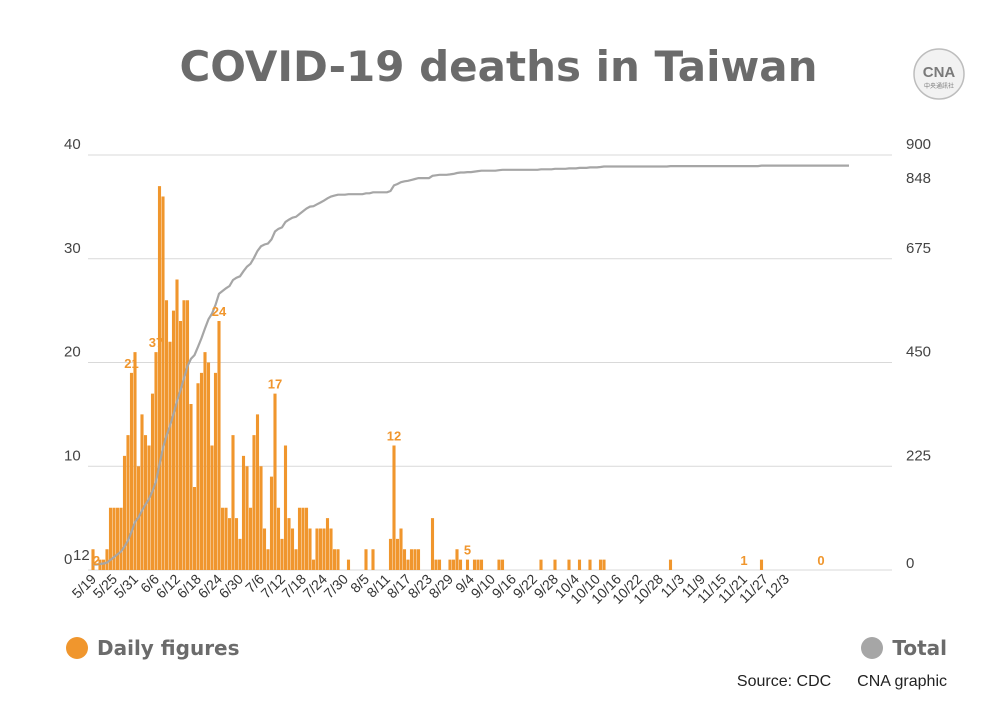 The width and height of the screenshot is (997, 712). Describe the element at coordinates (96, 560) in the screenshot. I see `data-label: 2` at that location.